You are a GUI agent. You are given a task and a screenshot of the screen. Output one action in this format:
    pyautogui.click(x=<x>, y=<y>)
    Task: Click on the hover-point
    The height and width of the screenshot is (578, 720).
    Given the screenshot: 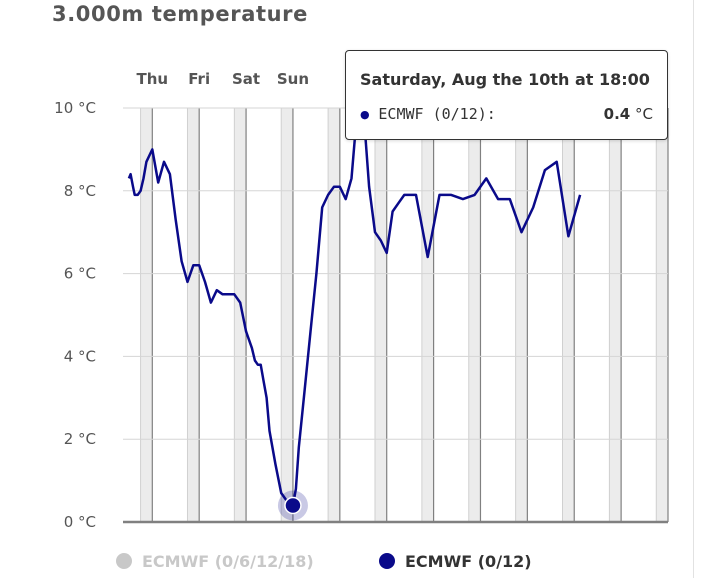 What is the action you would take?
    pyautogui.click(x=293, y=505)
    